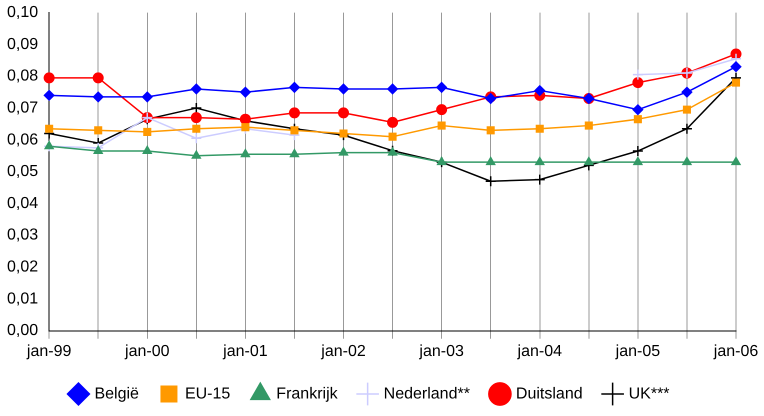 The width and height of the screenshot is (764, 416). I want to click on x-tick-label: jan-03, so click(441, 351).